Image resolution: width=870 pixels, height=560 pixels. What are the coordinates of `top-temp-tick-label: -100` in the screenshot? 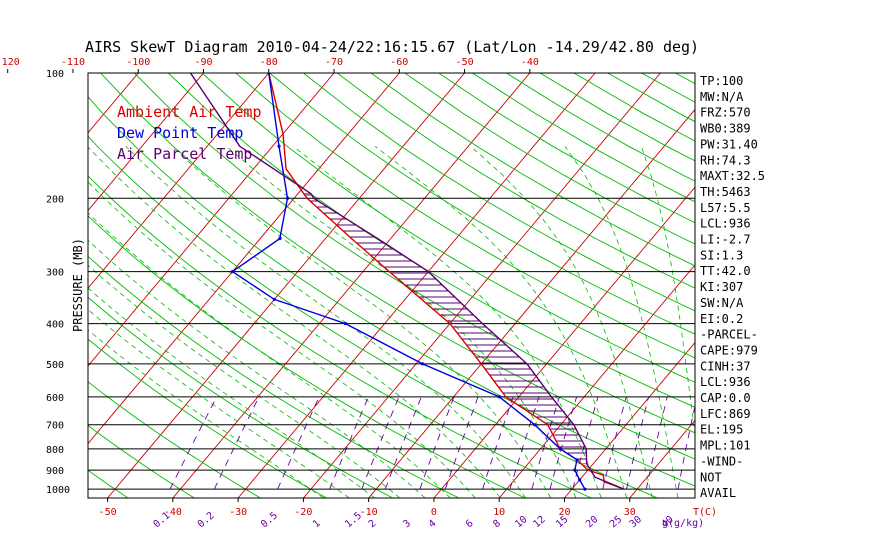 It's located at (138, 62).